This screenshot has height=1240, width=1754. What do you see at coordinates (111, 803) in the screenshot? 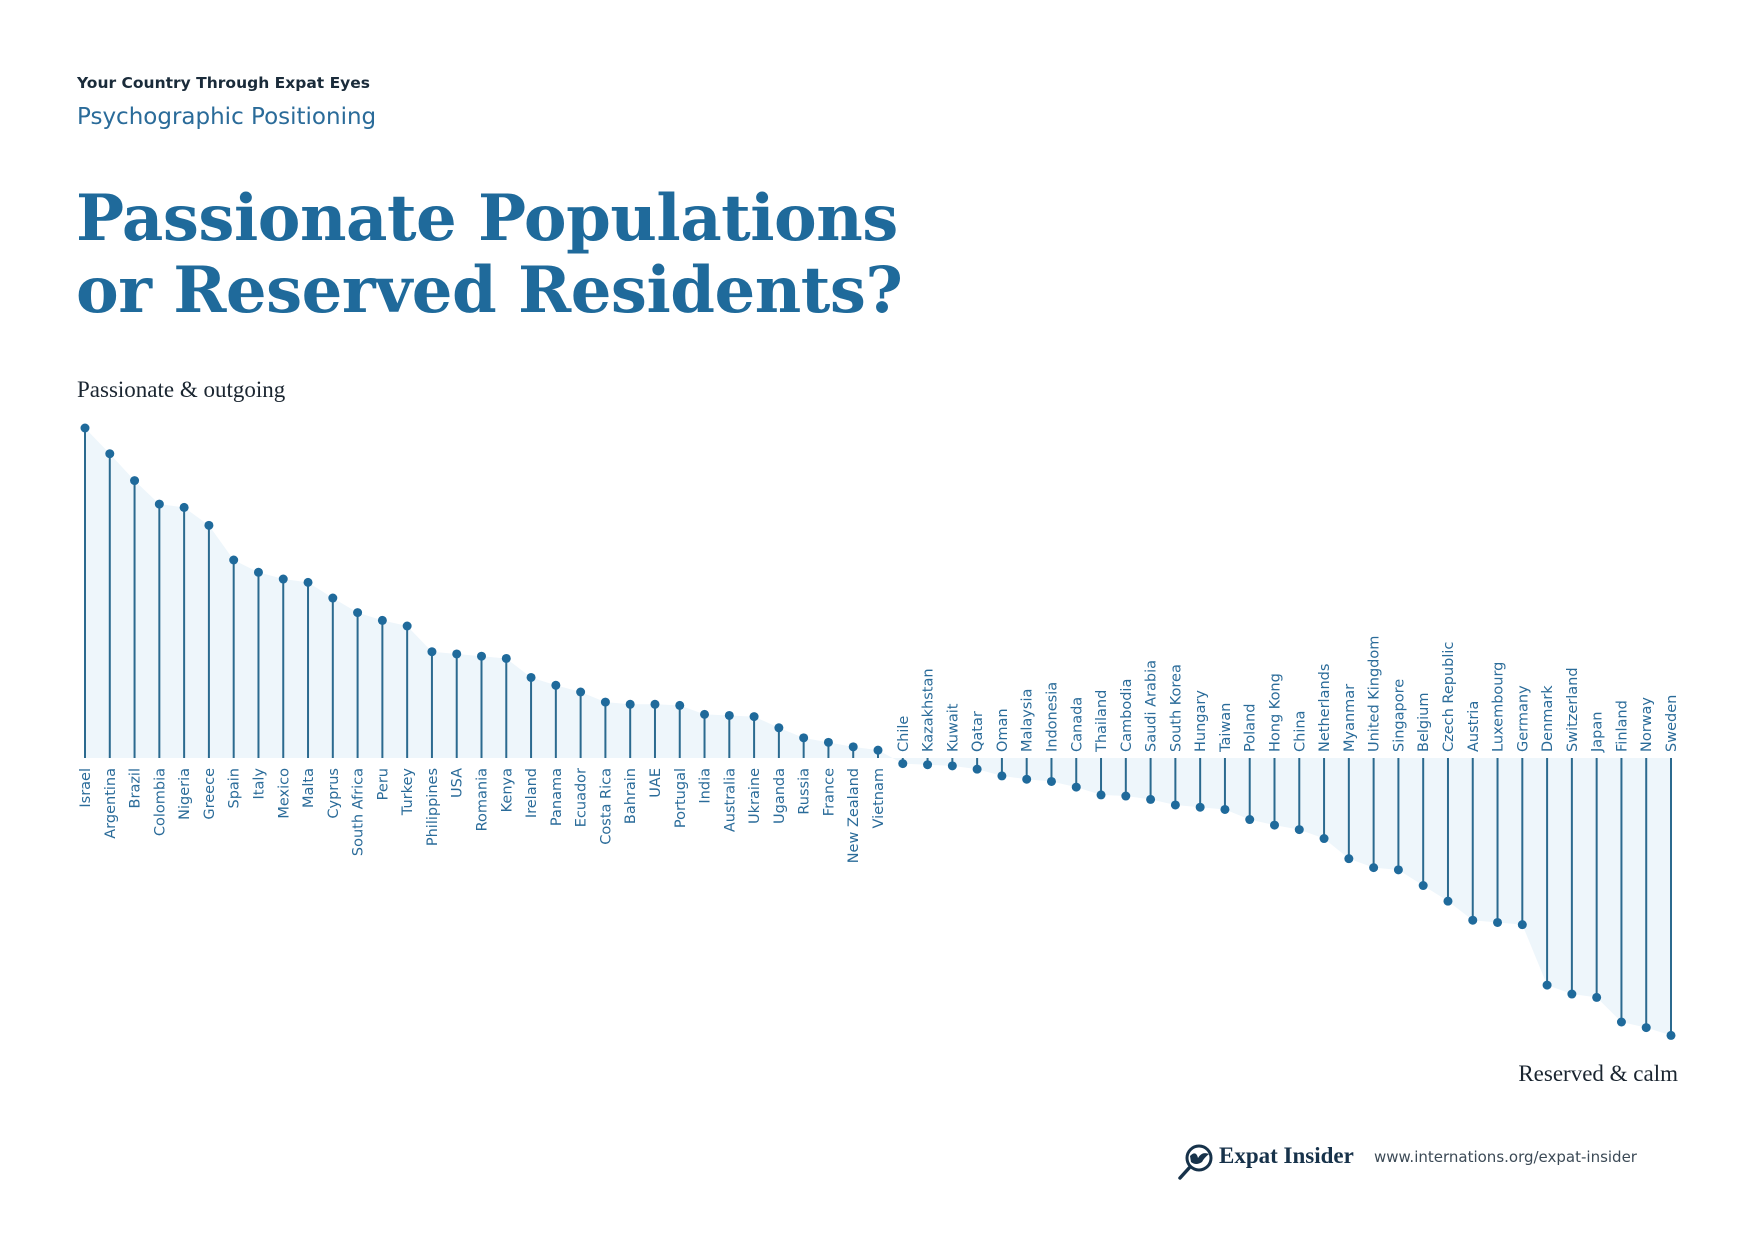
I see `tick-label: Argentina` at bounding box center [111, 803].